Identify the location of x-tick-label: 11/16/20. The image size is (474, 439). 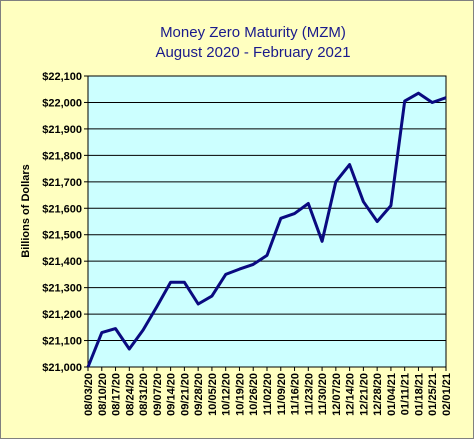
(296, 394).